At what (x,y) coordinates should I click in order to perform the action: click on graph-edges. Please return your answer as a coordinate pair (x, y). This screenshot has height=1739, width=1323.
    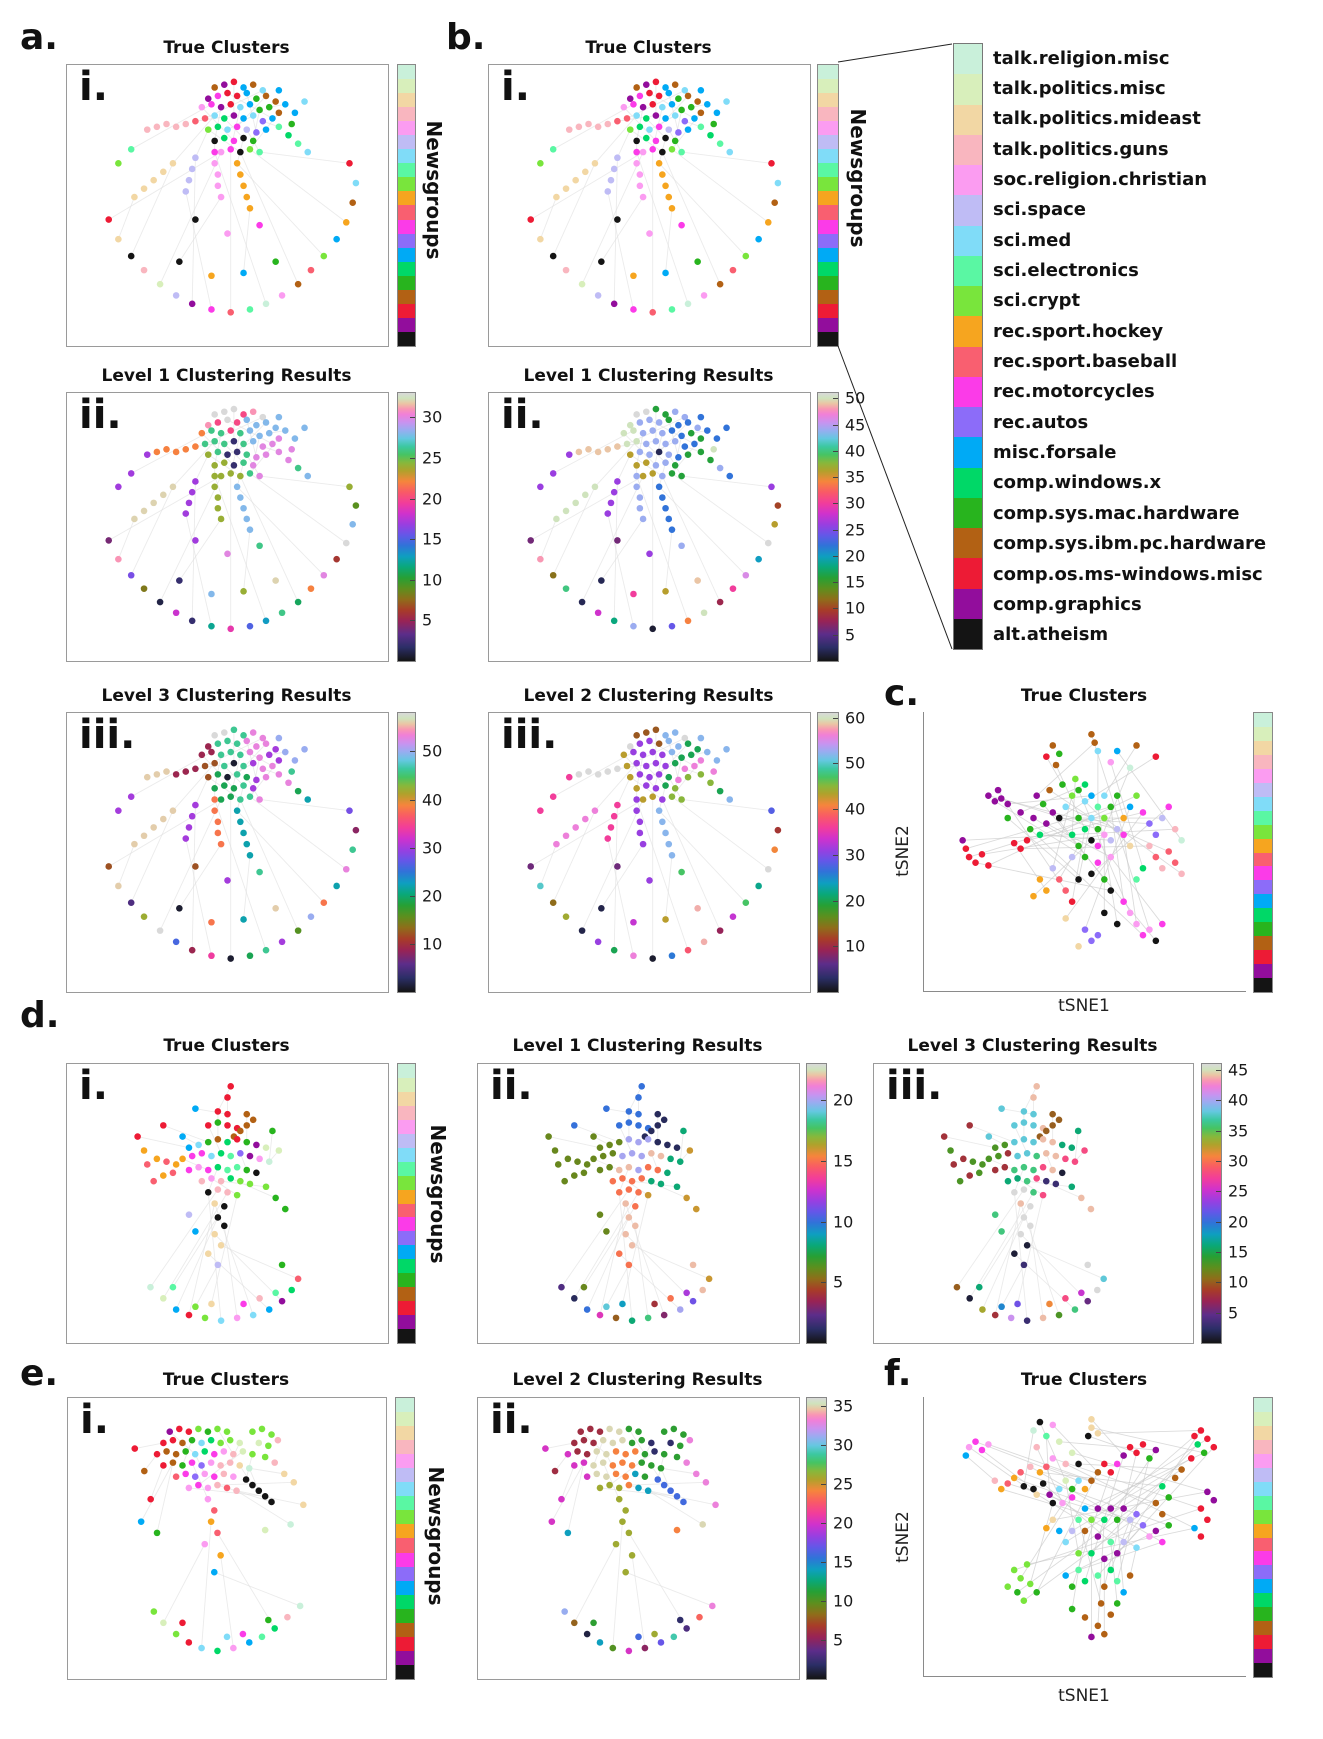
    Looking at the image, I should click on (229, 519).